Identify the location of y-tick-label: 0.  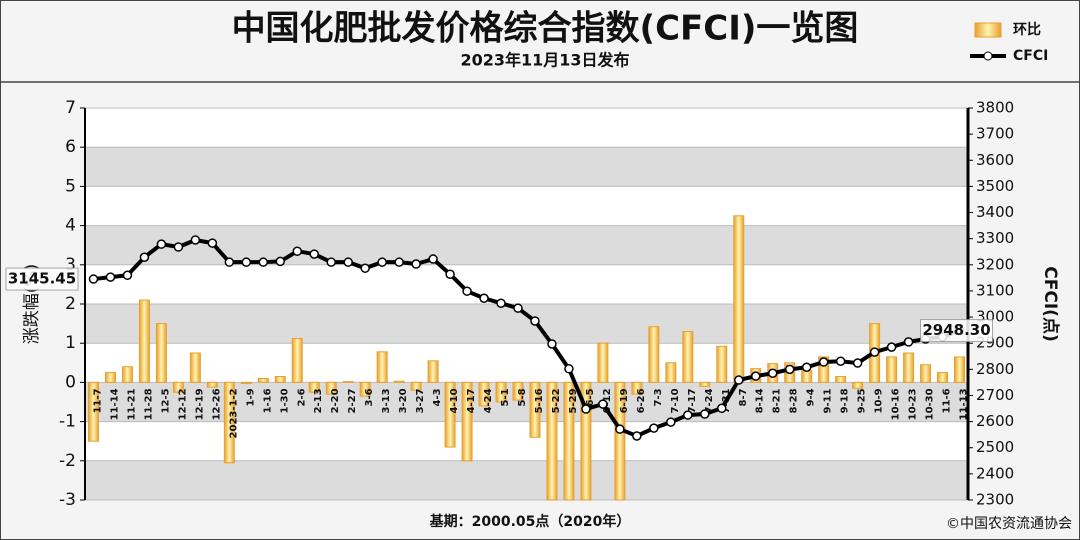
(70, 382).